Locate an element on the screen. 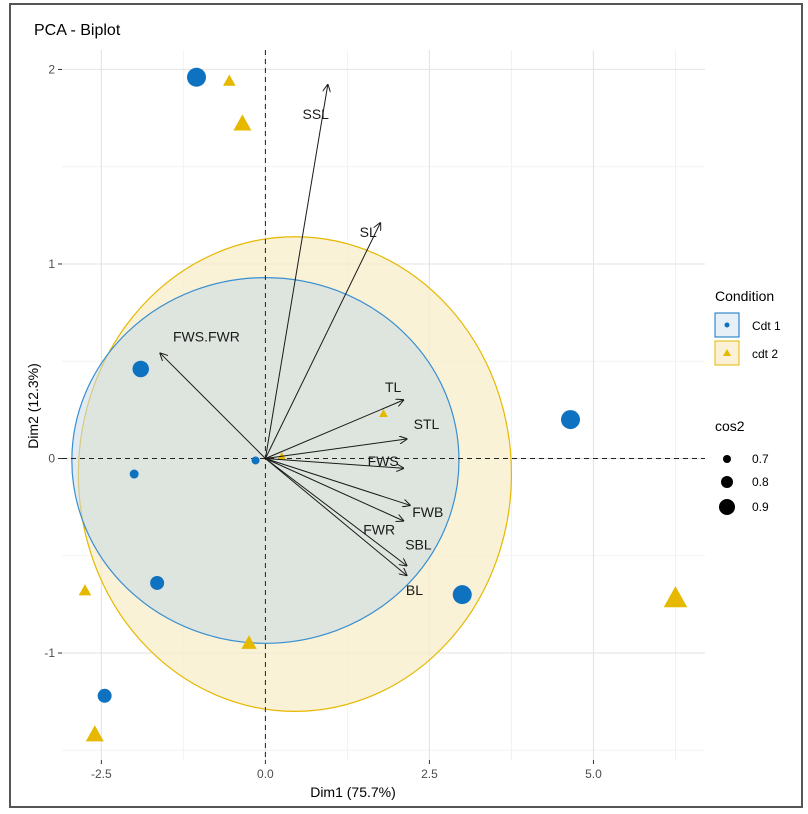 The height and width of the screenshot is (814, 808). y-axis-label: Dim2 (12.3%) is located at coordinates (33, 406).